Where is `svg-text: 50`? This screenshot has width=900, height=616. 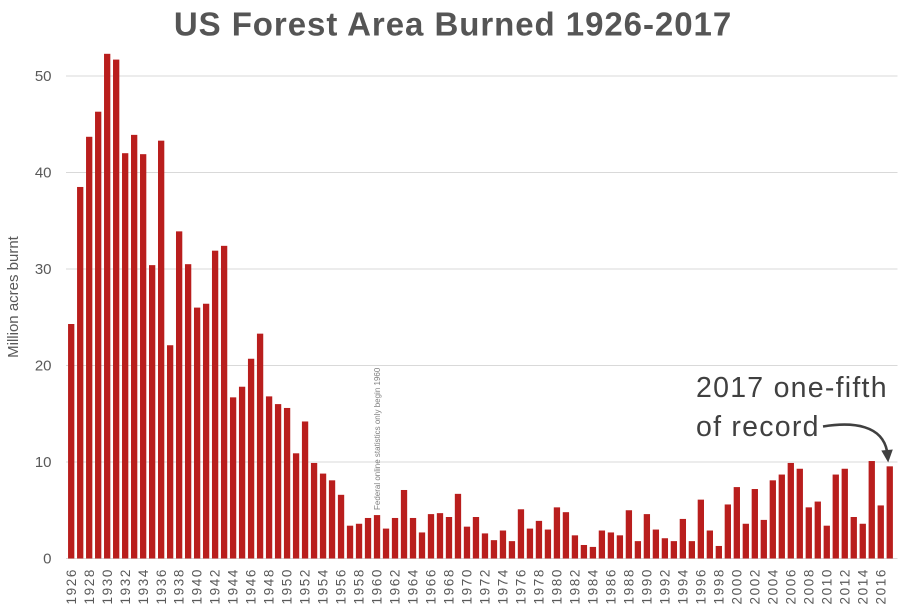
svg-text: 50 is located at coordinates (43, 76).